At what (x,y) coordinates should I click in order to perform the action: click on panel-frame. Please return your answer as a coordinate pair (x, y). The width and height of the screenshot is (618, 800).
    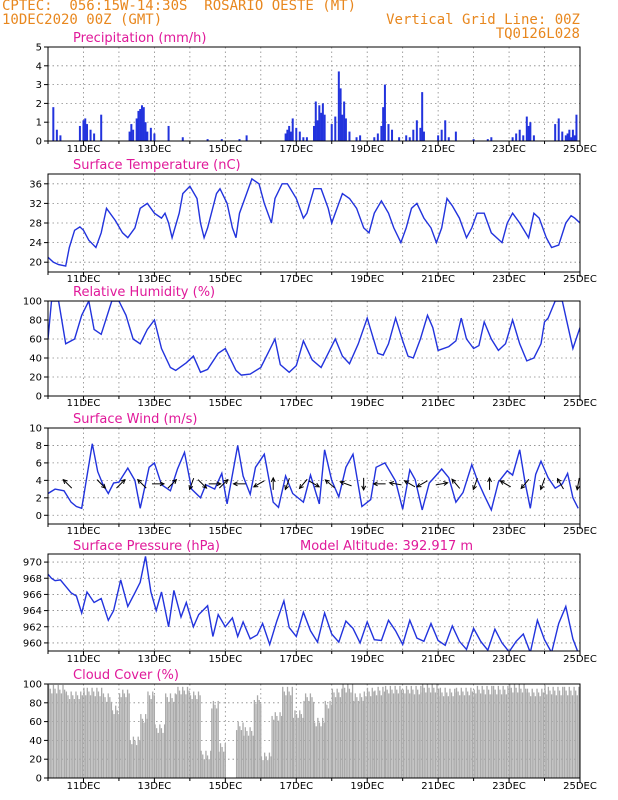
    Looking at the image, I should click on (314, 476).